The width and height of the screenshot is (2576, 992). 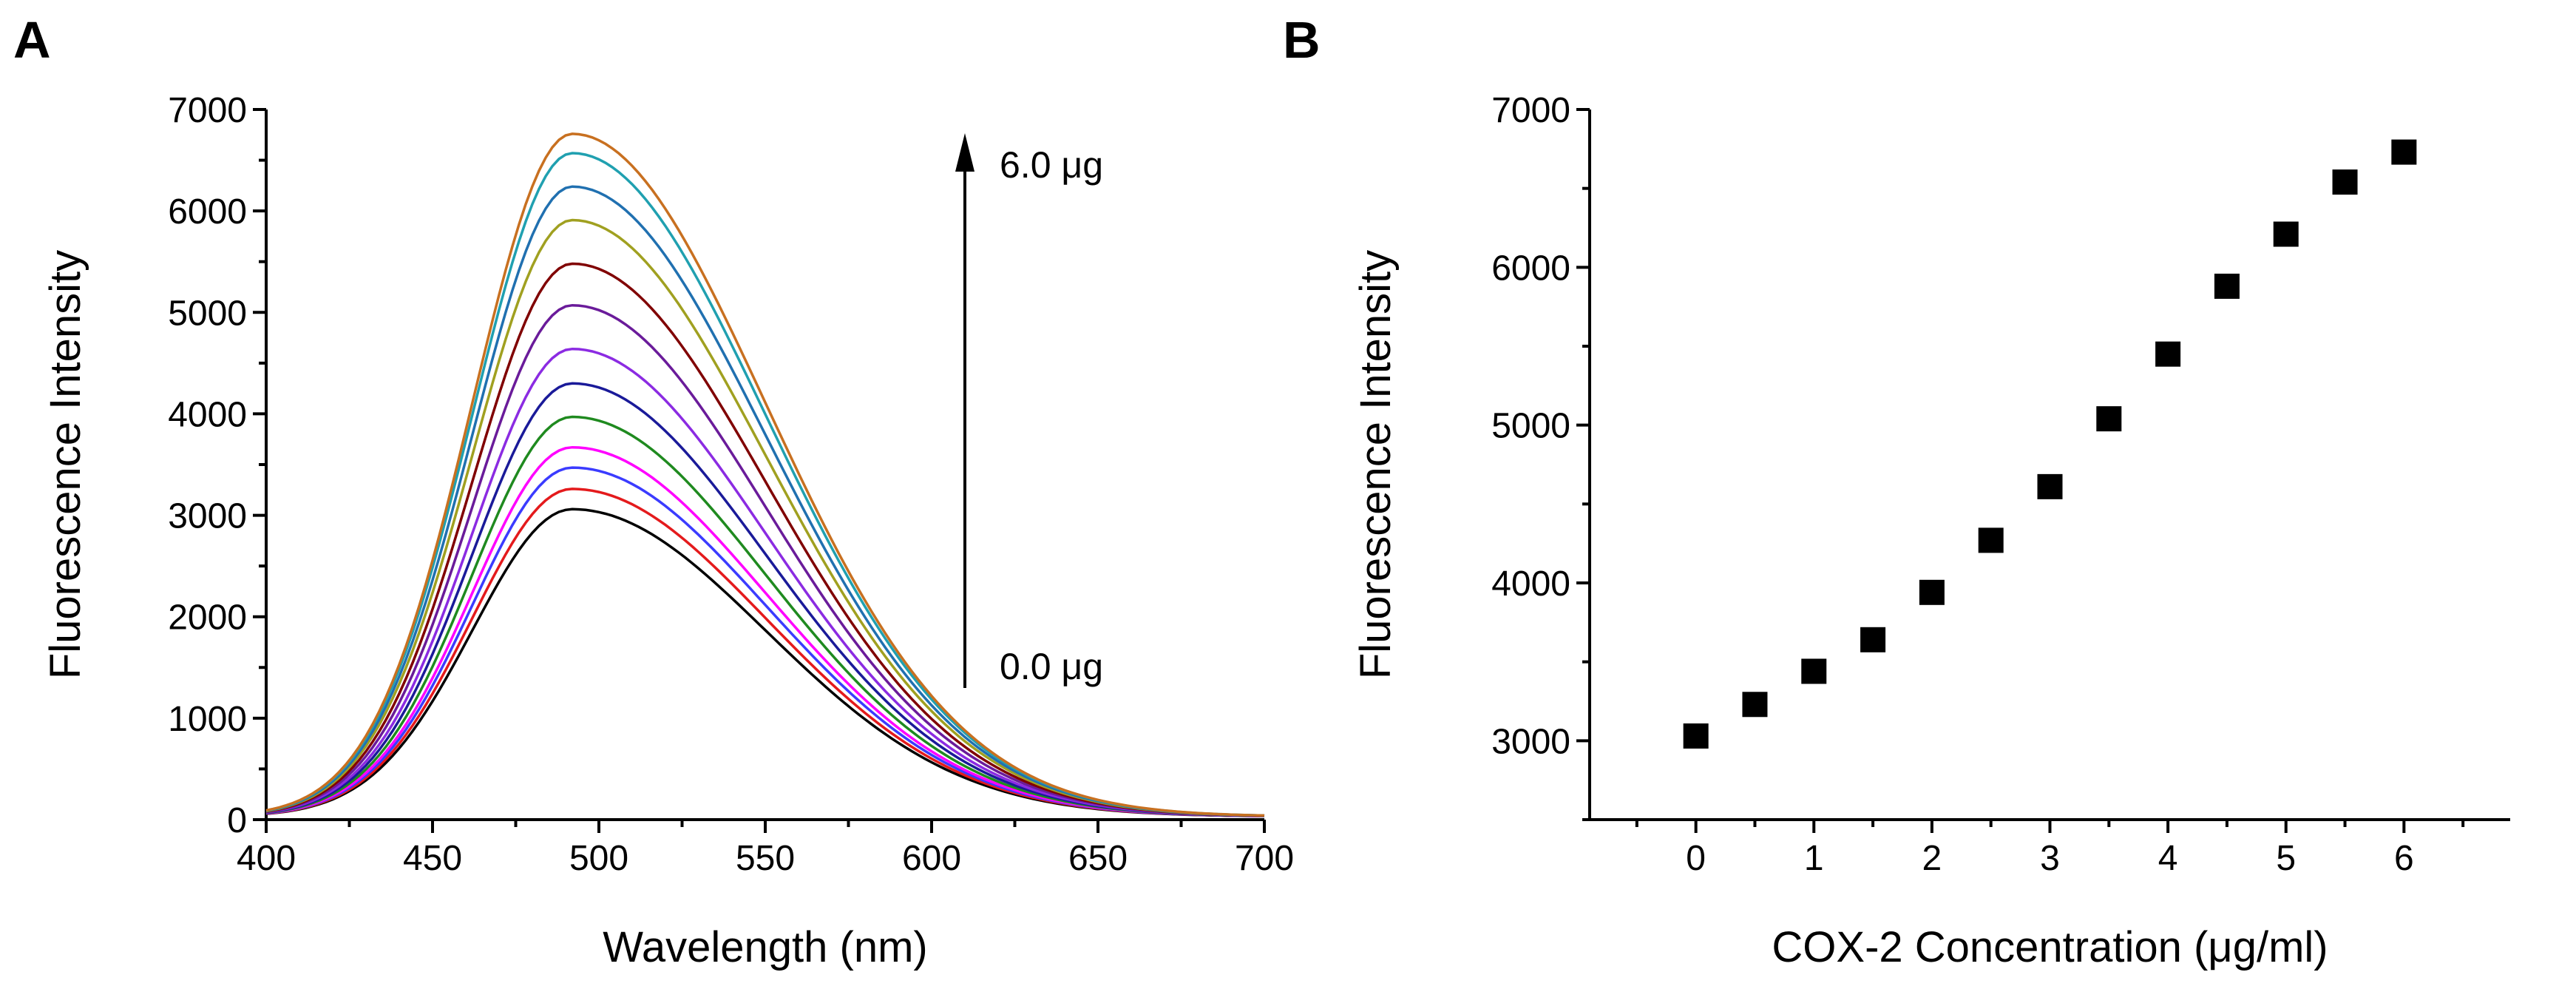 I want to click on x-tick-label: 2, so click(x=1932, y=858).